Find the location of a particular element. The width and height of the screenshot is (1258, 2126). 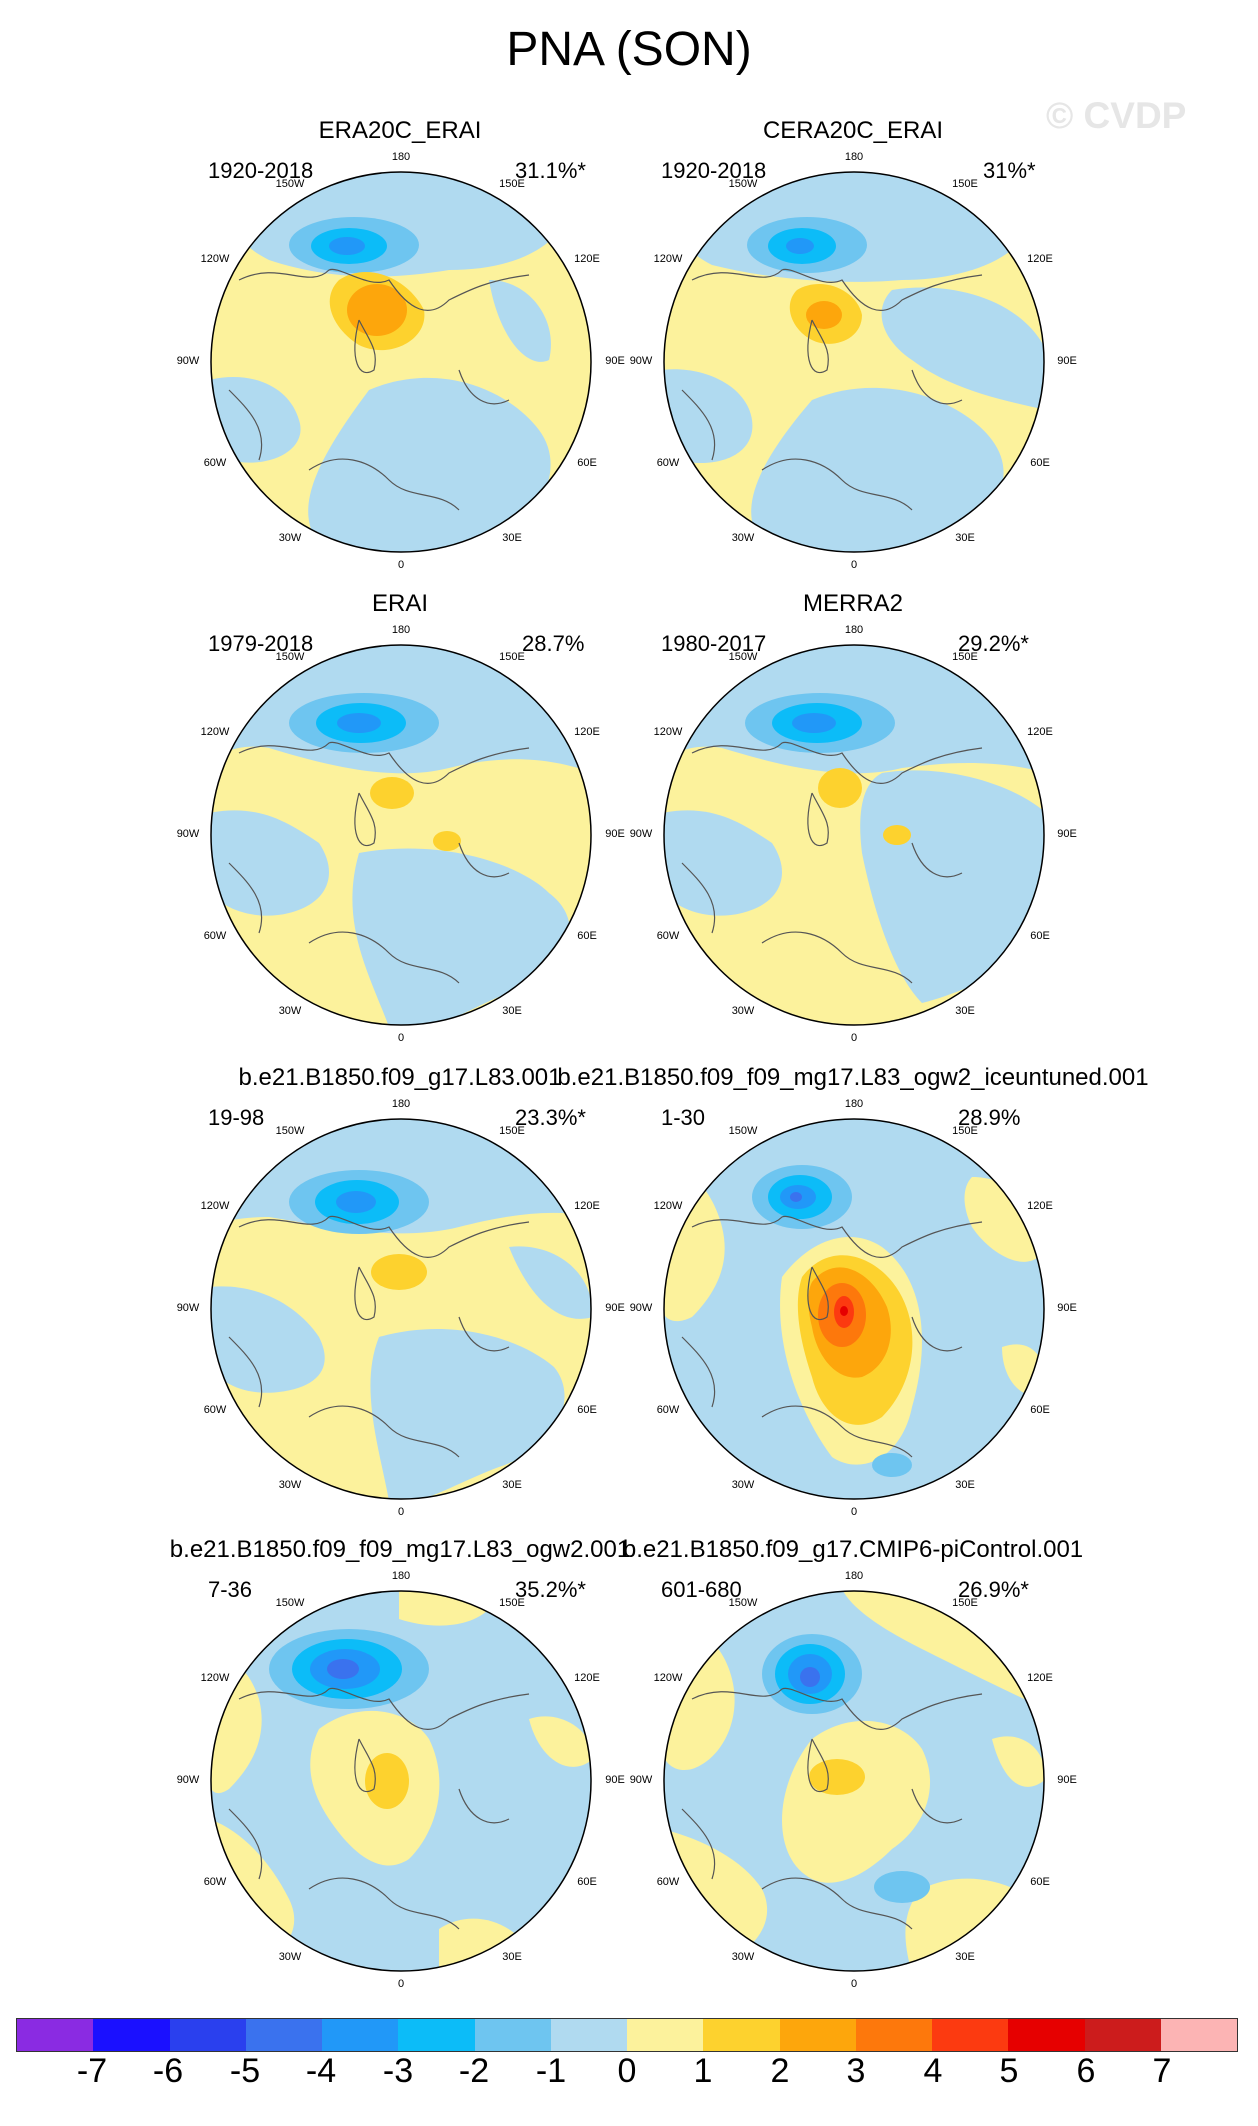

panel-2-years: 1920-2018 is located at coordinates (714, 170).